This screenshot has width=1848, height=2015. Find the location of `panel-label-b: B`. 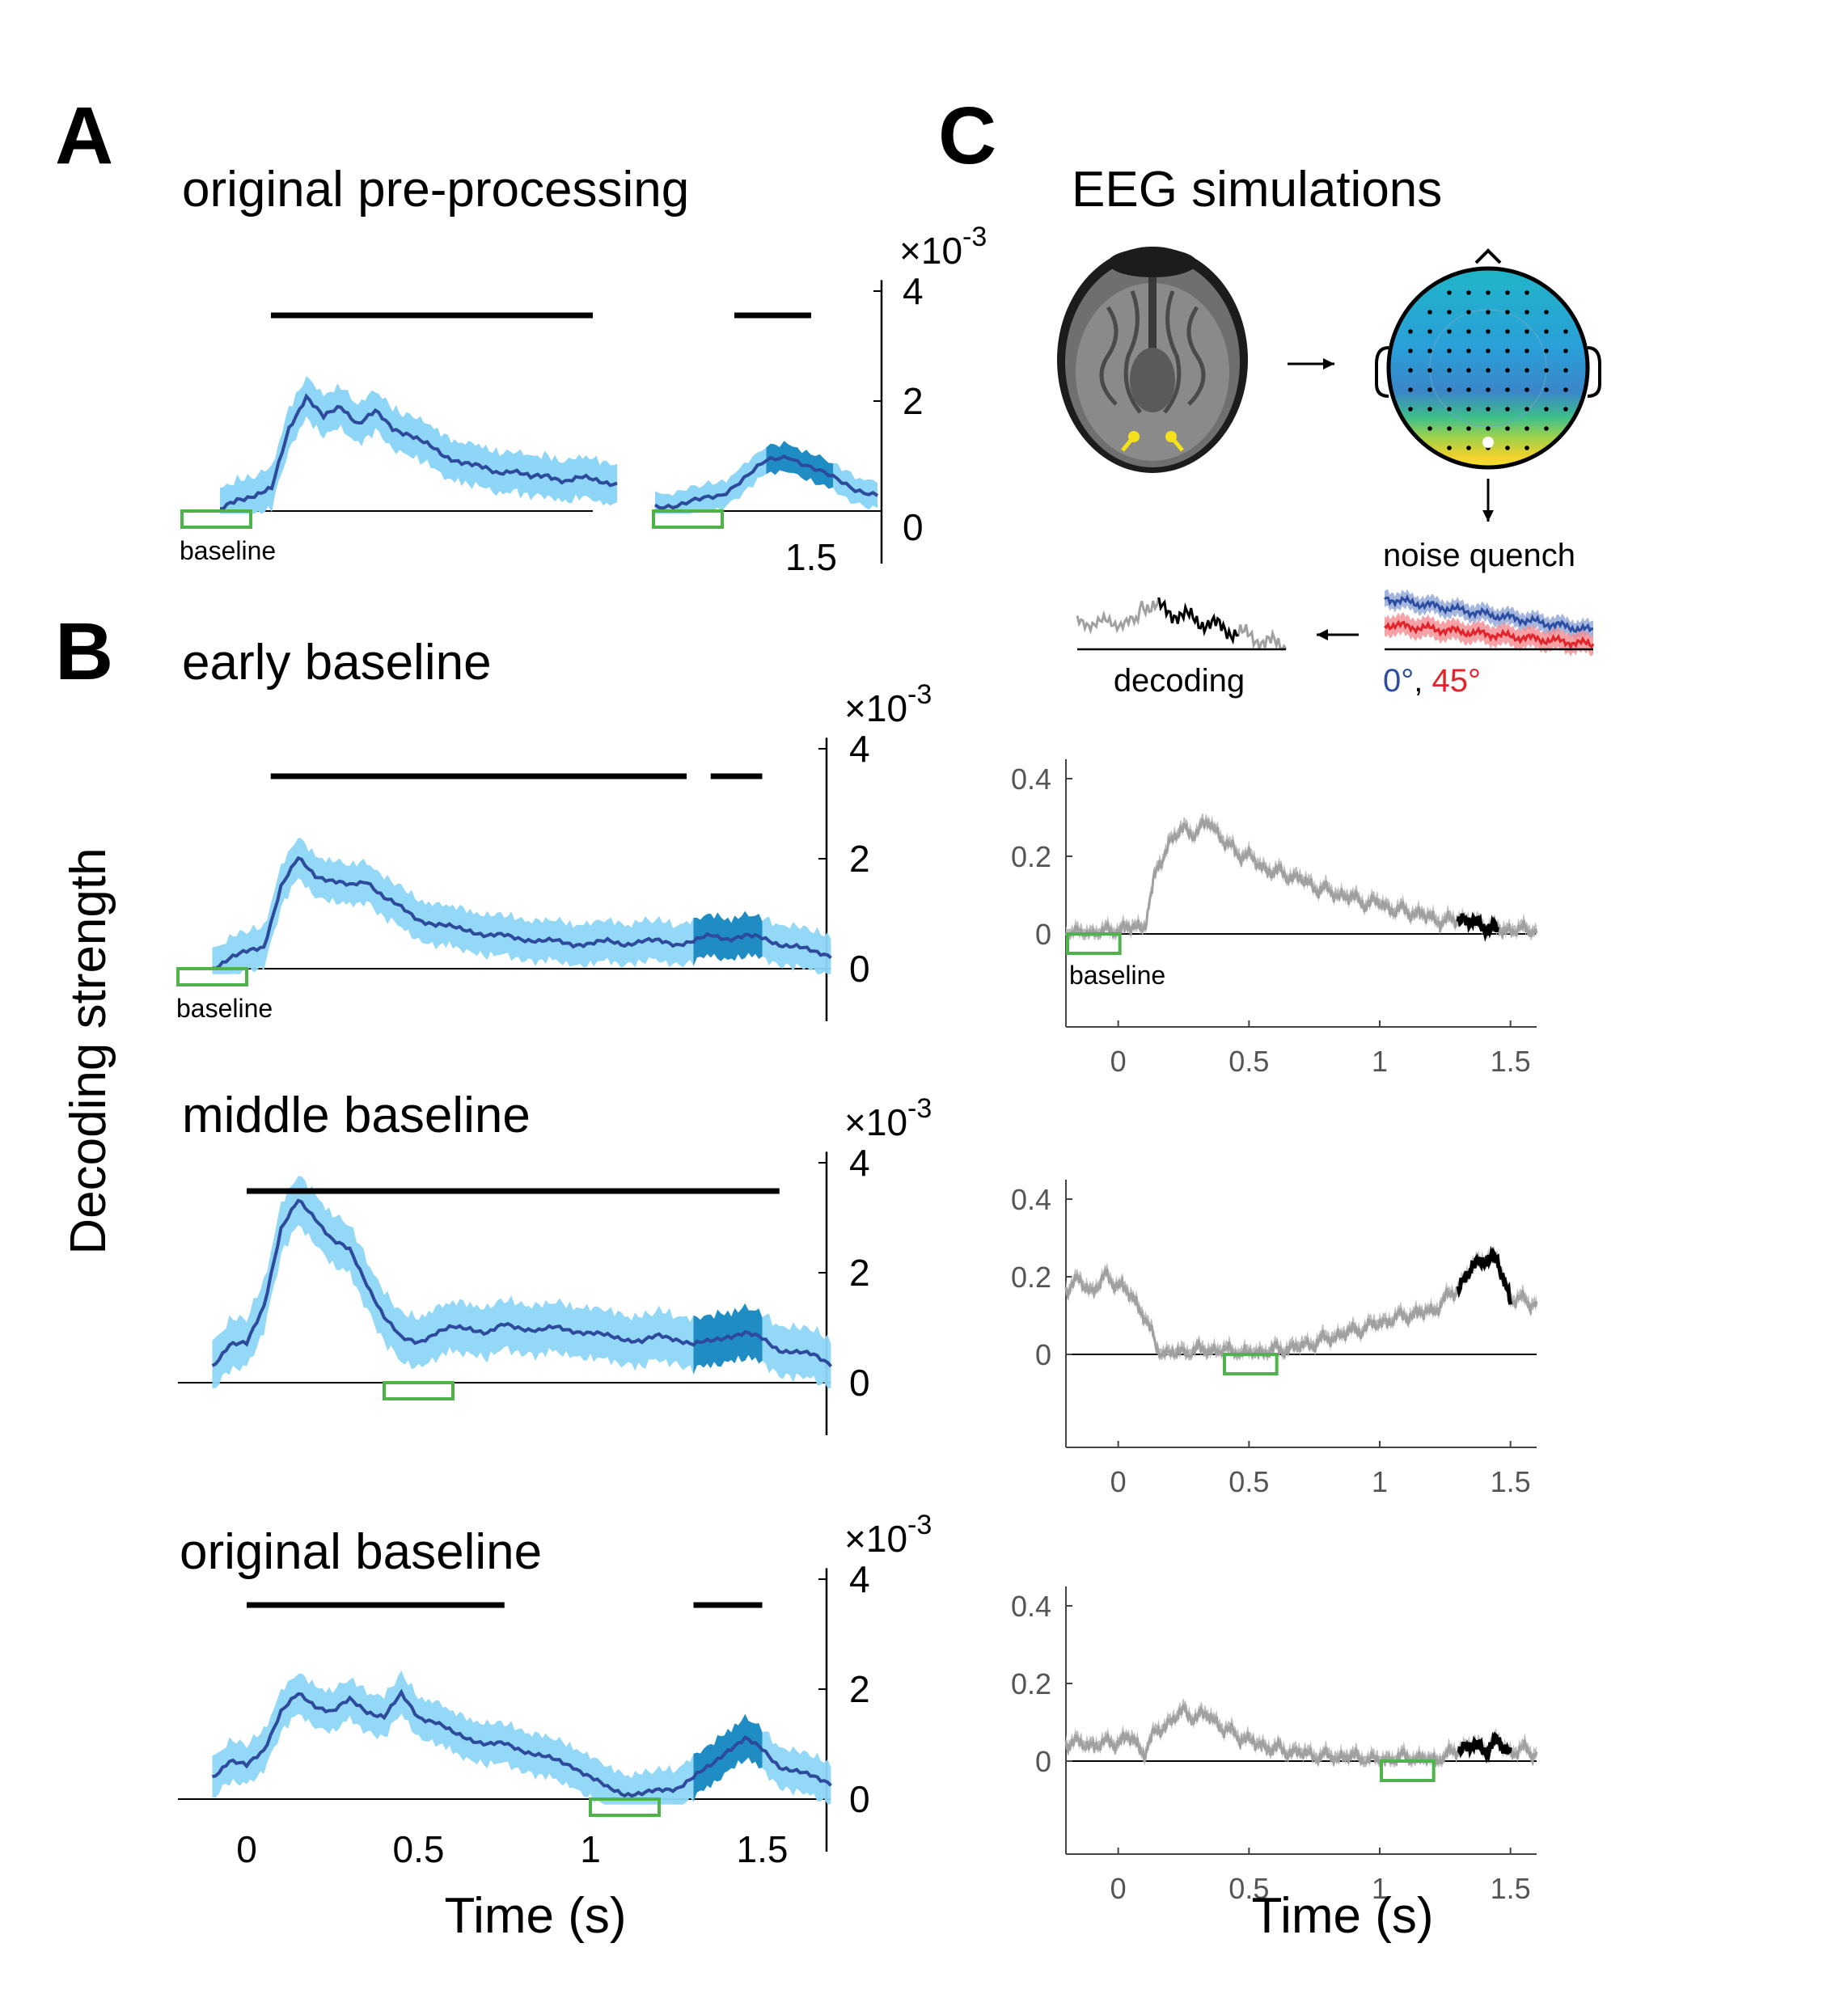

panel-label-b: B is located at coordinates (84, 651).